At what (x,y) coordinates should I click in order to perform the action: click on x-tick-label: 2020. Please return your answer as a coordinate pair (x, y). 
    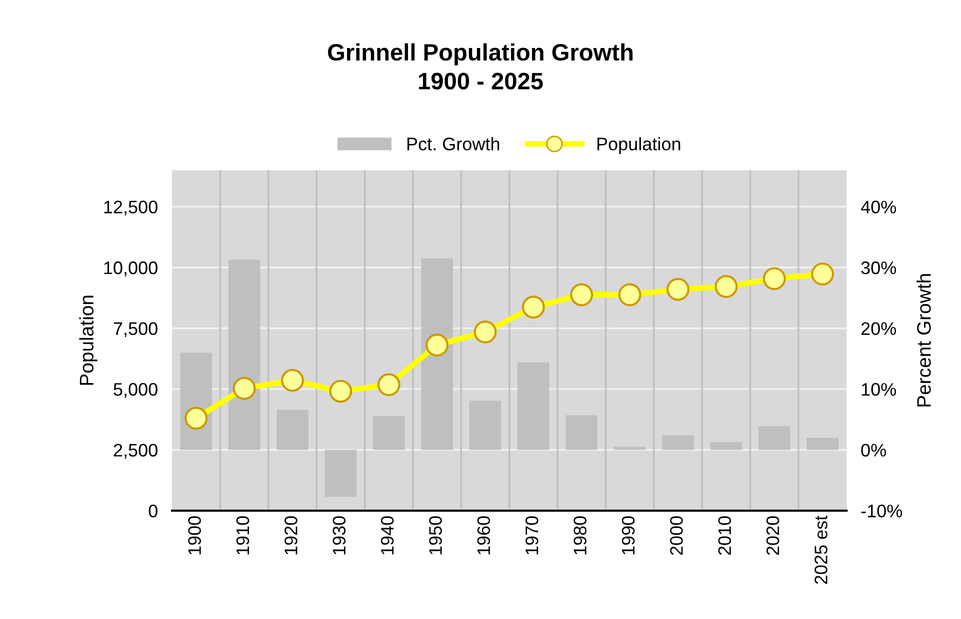
    Looking at the image, I should click on (773, 535).